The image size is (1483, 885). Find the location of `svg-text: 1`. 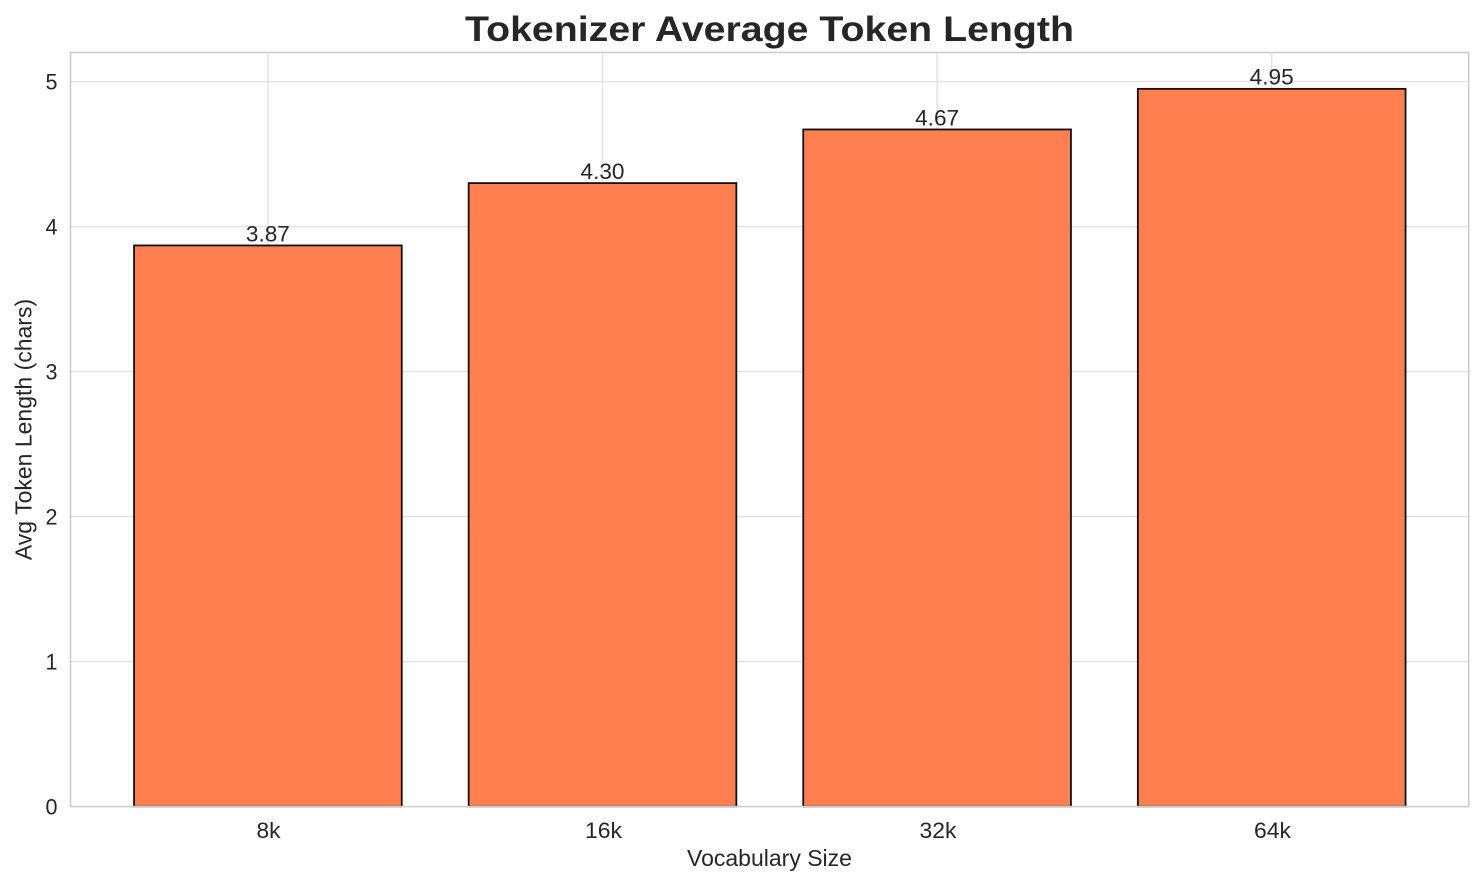

svg-text: 1 is located at coordinates (52, 662).